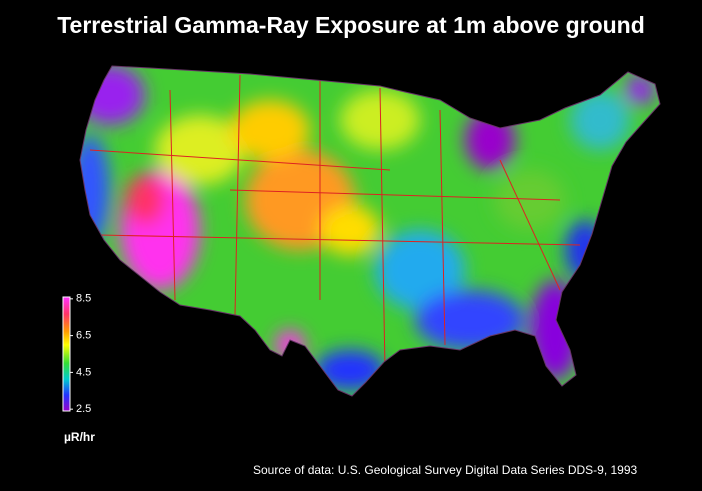  Describe the element at coordinates (83, 299) in the screenshot. I see `legend-tick-label: 8.5` at that location.